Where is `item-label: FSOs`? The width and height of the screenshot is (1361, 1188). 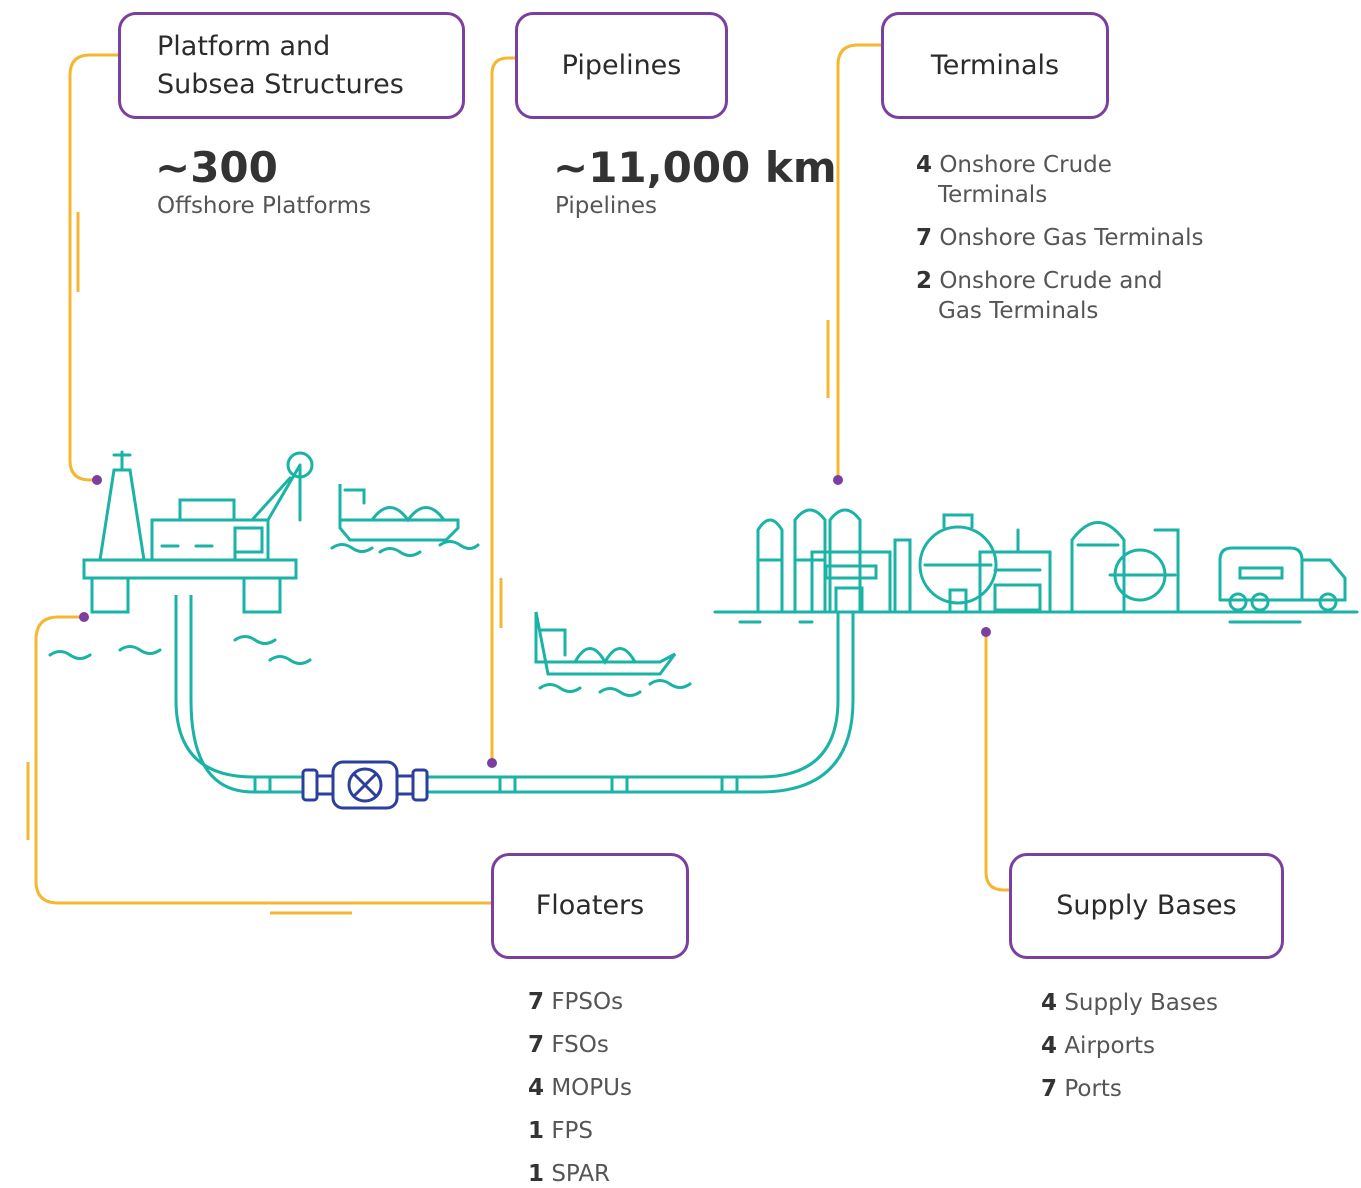
item-label: FSOs is located at coordinates (580, 1045).